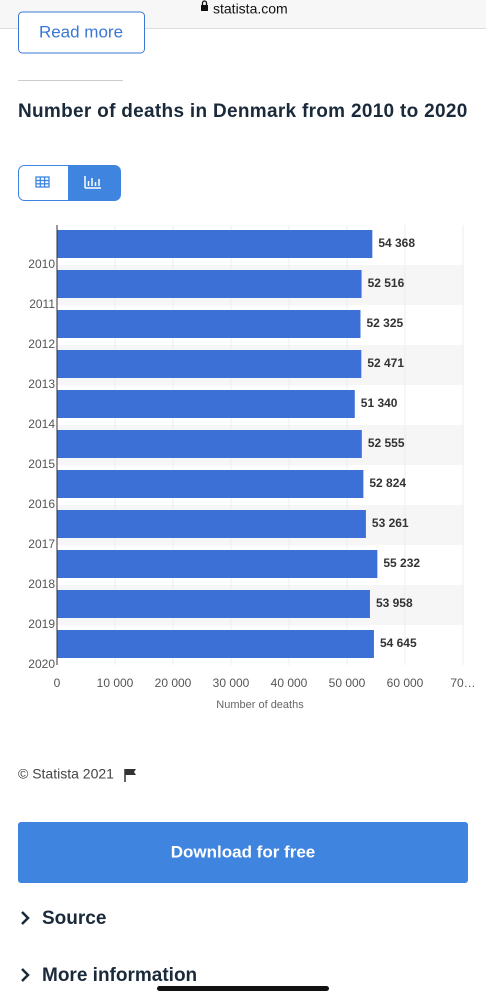 This screenshot has width=486, height=1000. I want to click on source-chevron, so click(25, 918).